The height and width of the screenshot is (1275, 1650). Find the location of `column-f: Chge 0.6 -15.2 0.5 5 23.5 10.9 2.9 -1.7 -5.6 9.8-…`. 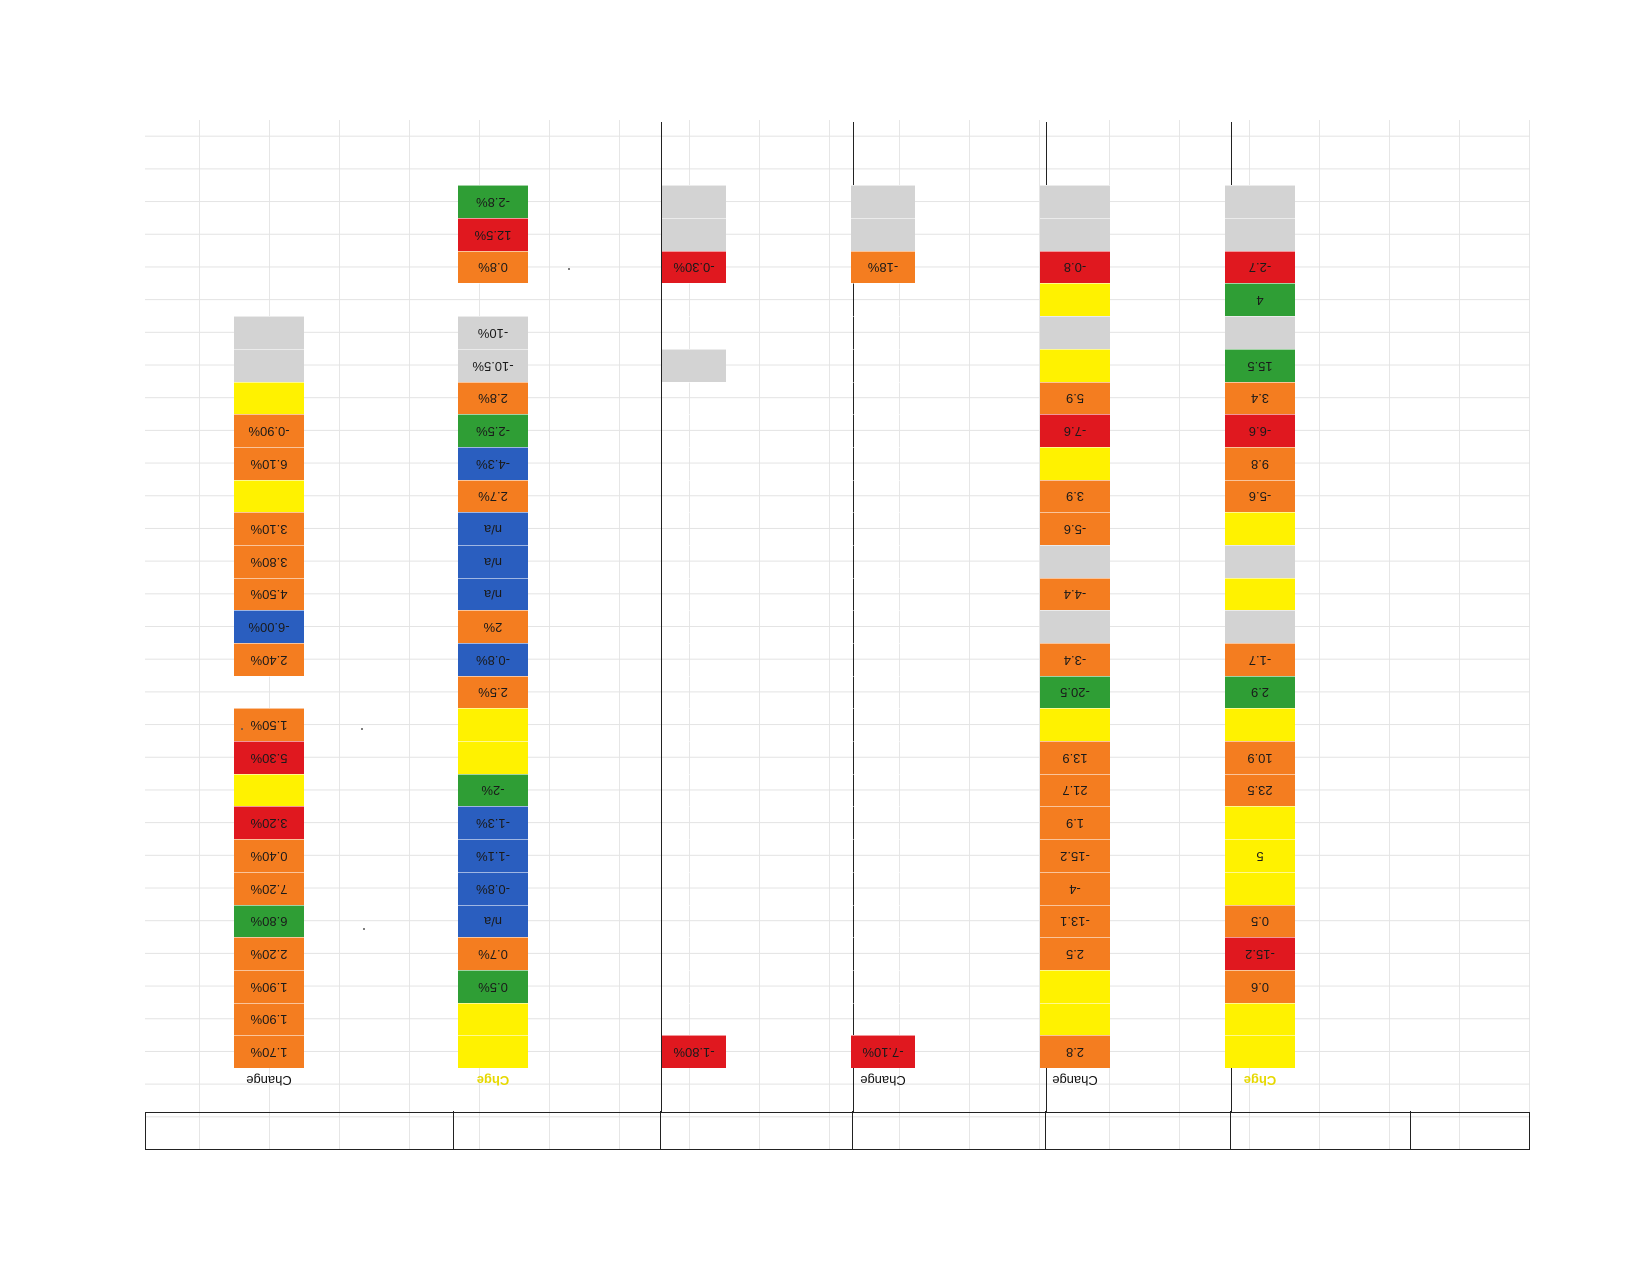

column-f: Chge 0.6 -15.2 0.5 5 23.5 10.9 2.9 -1.7 -5.6 9.8-… is located at coordinates (1260, 638).